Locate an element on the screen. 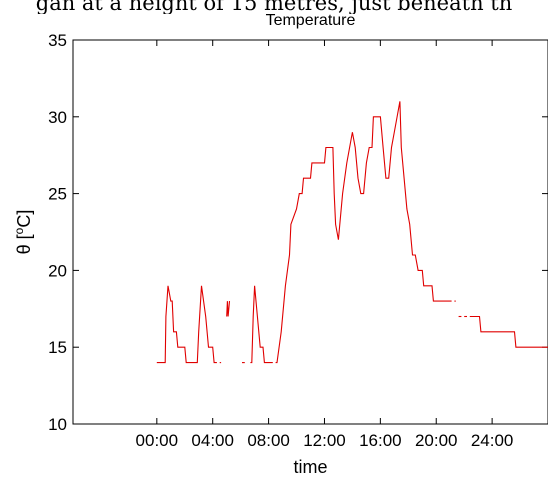  y-tick-label: 20 is located at coordinates (57, 270).